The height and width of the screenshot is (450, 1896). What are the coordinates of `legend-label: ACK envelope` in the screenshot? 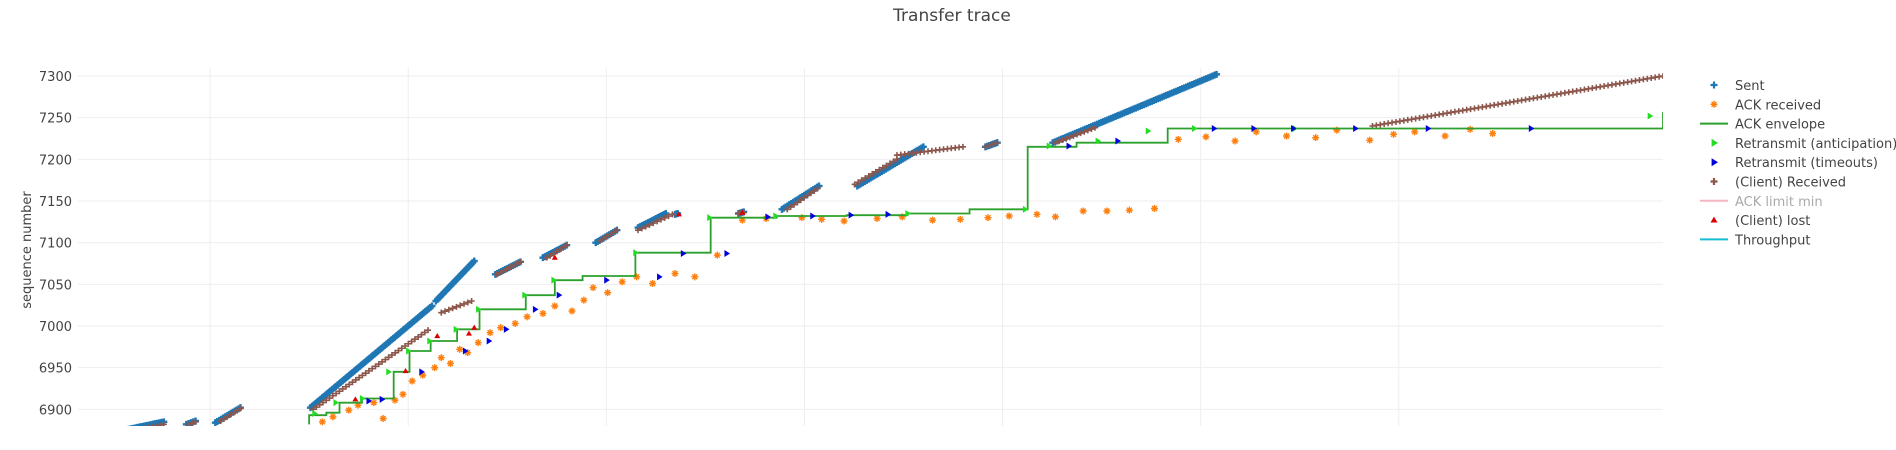 It's located at (1780, 125).